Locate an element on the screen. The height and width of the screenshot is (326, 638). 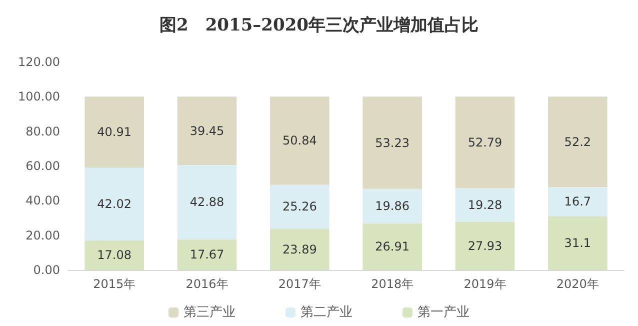
data-label: 26.91 is located at coordinates (392, 247).